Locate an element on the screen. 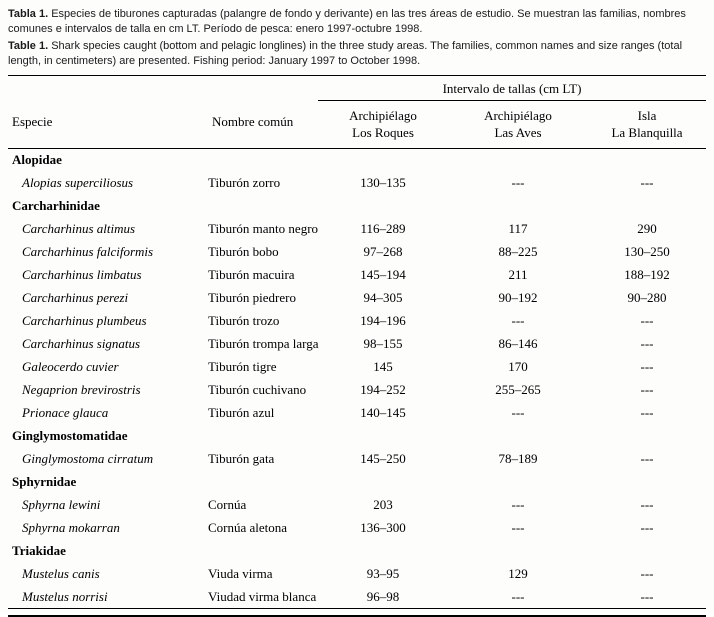  species-name: Mustelus canis is located at coordinates (61, 574).